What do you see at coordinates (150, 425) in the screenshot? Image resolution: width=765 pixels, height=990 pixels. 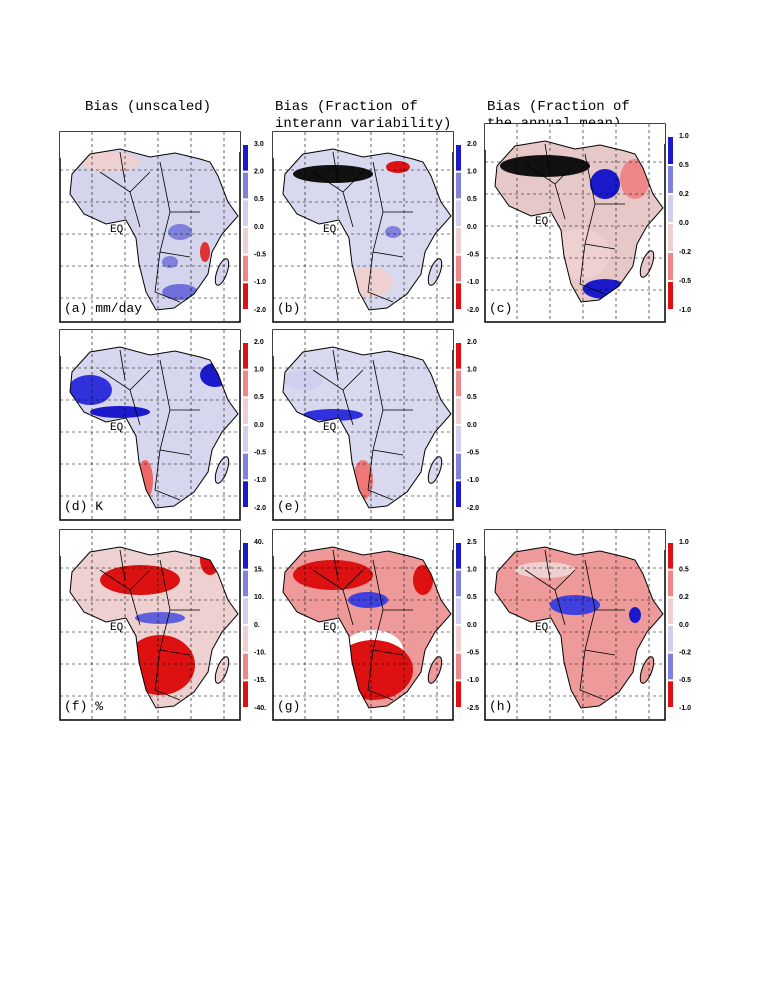 I see `map-panel: EQ (d) K` at bounding box center [150, 425].